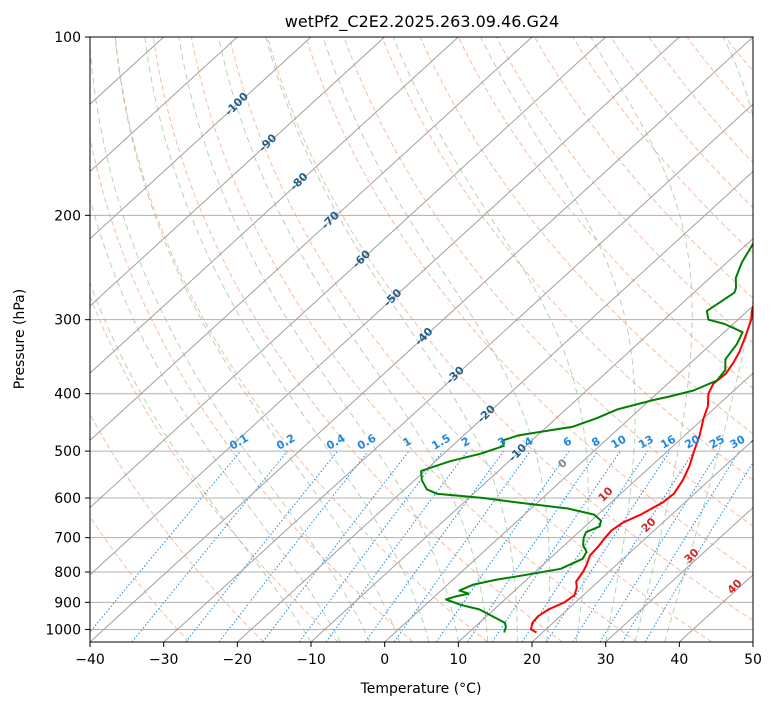 The height and width of the screenshot is (708, 775). Describe the element at coordinates (67, 573) in the screenshot. I see `y-tick-label: 800` at that location.